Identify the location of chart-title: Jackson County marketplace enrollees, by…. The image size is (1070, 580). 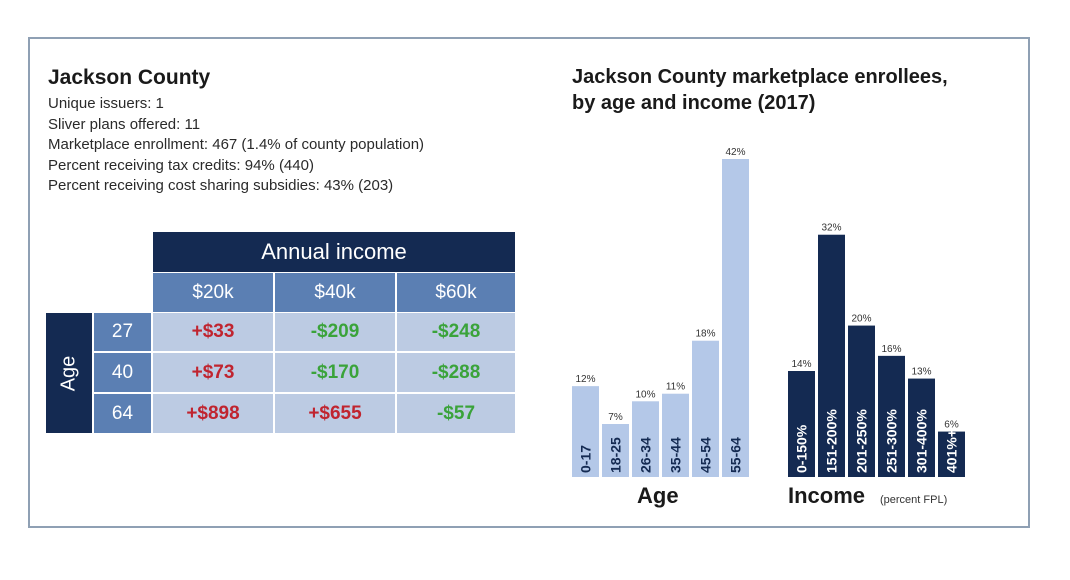
(760, 90).